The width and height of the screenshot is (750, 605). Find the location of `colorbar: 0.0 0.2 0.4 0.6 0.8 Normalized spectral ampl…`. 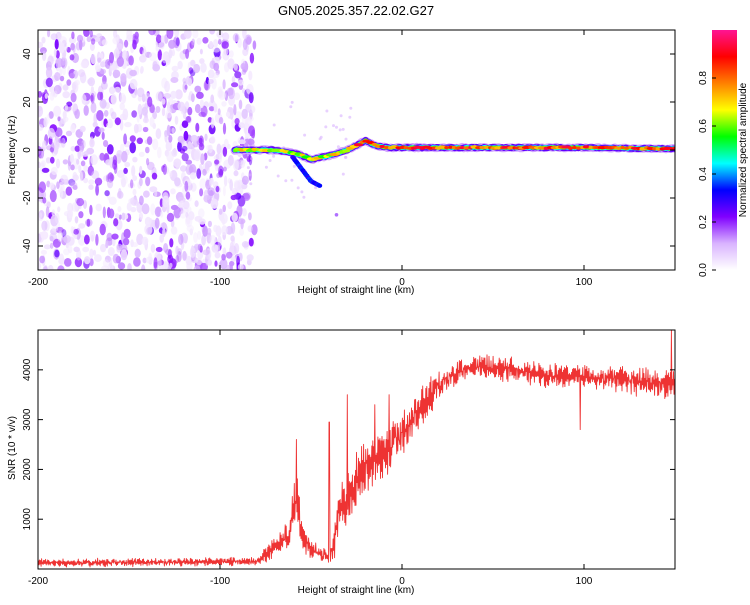

colorbar: 0.0 0.2 0.4 0.6 0.8 Normalized spectral ampl… is located at coordinates (723, 153).